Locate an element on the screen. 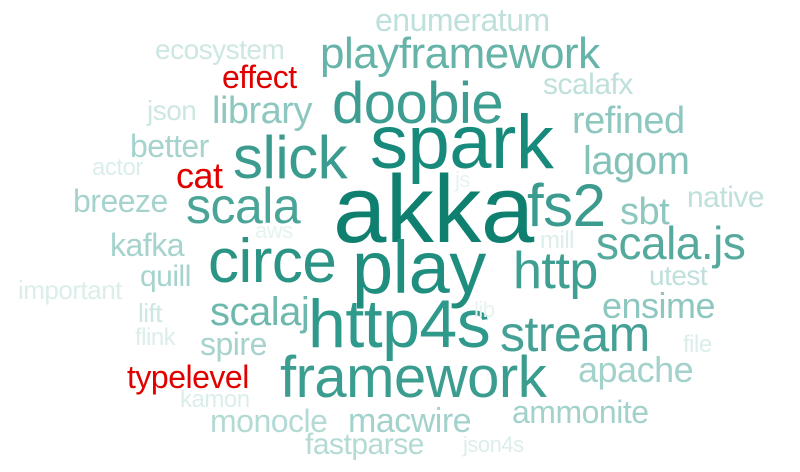  word-macwire: macwire is located at coordinates (410, 421).